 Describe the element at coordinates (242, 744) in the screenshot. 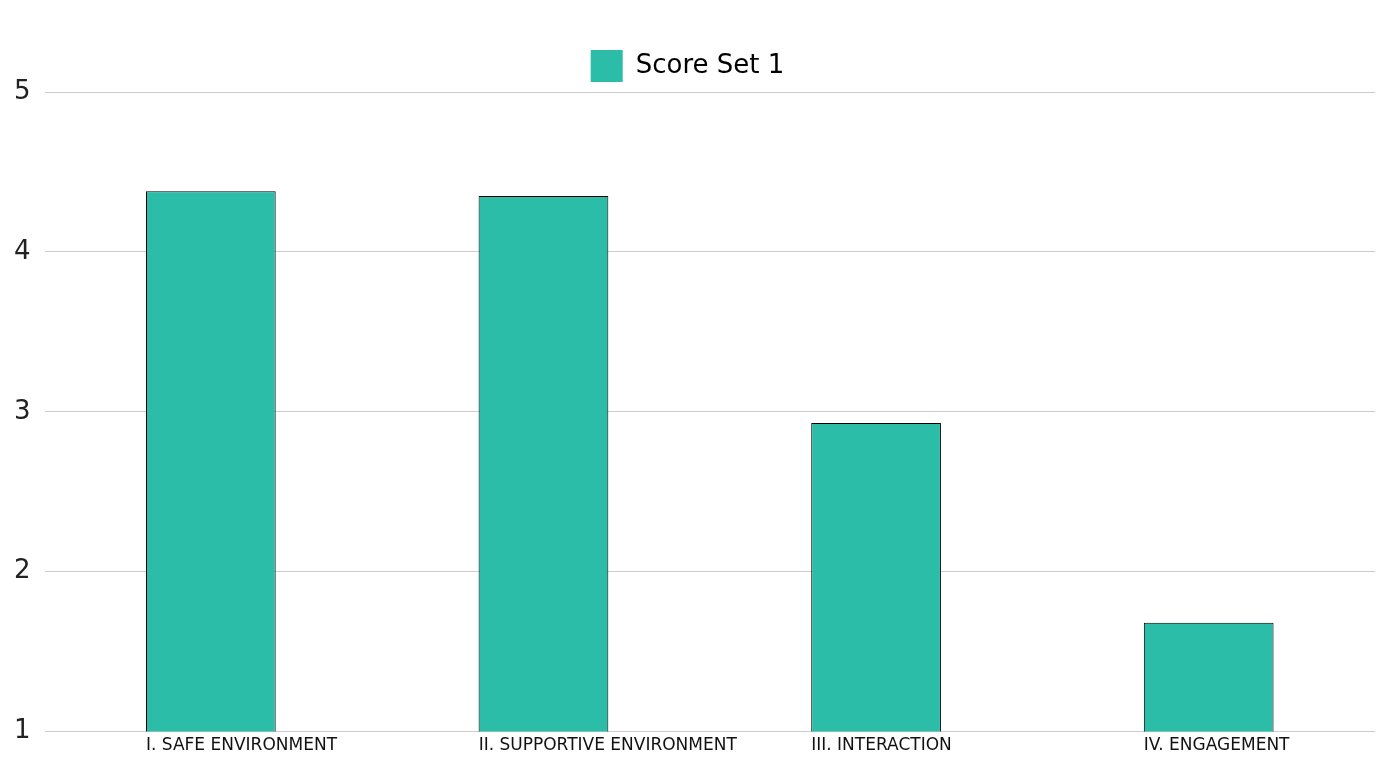

I see `x-tick-label: I. SAFE ENVIRONMENT` at that location.